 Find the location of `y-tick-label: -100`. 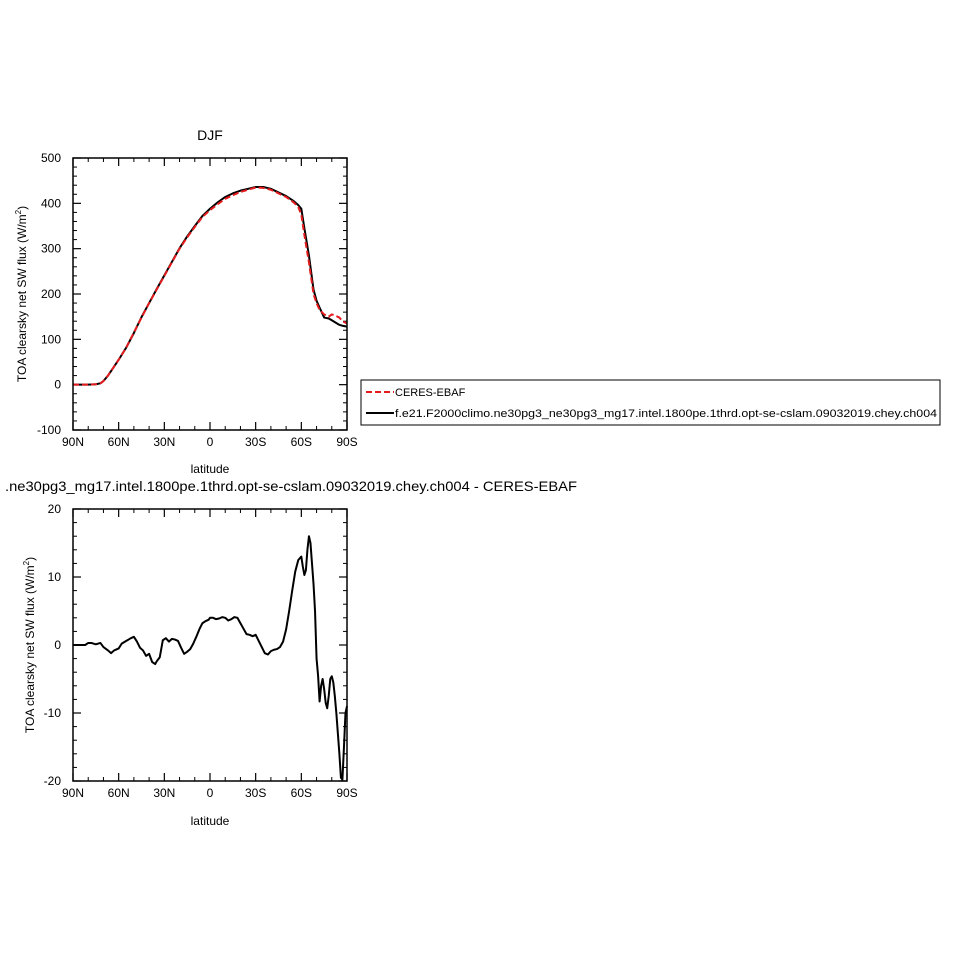

y-tick-label: -100 is located at coordinates (49, 430).